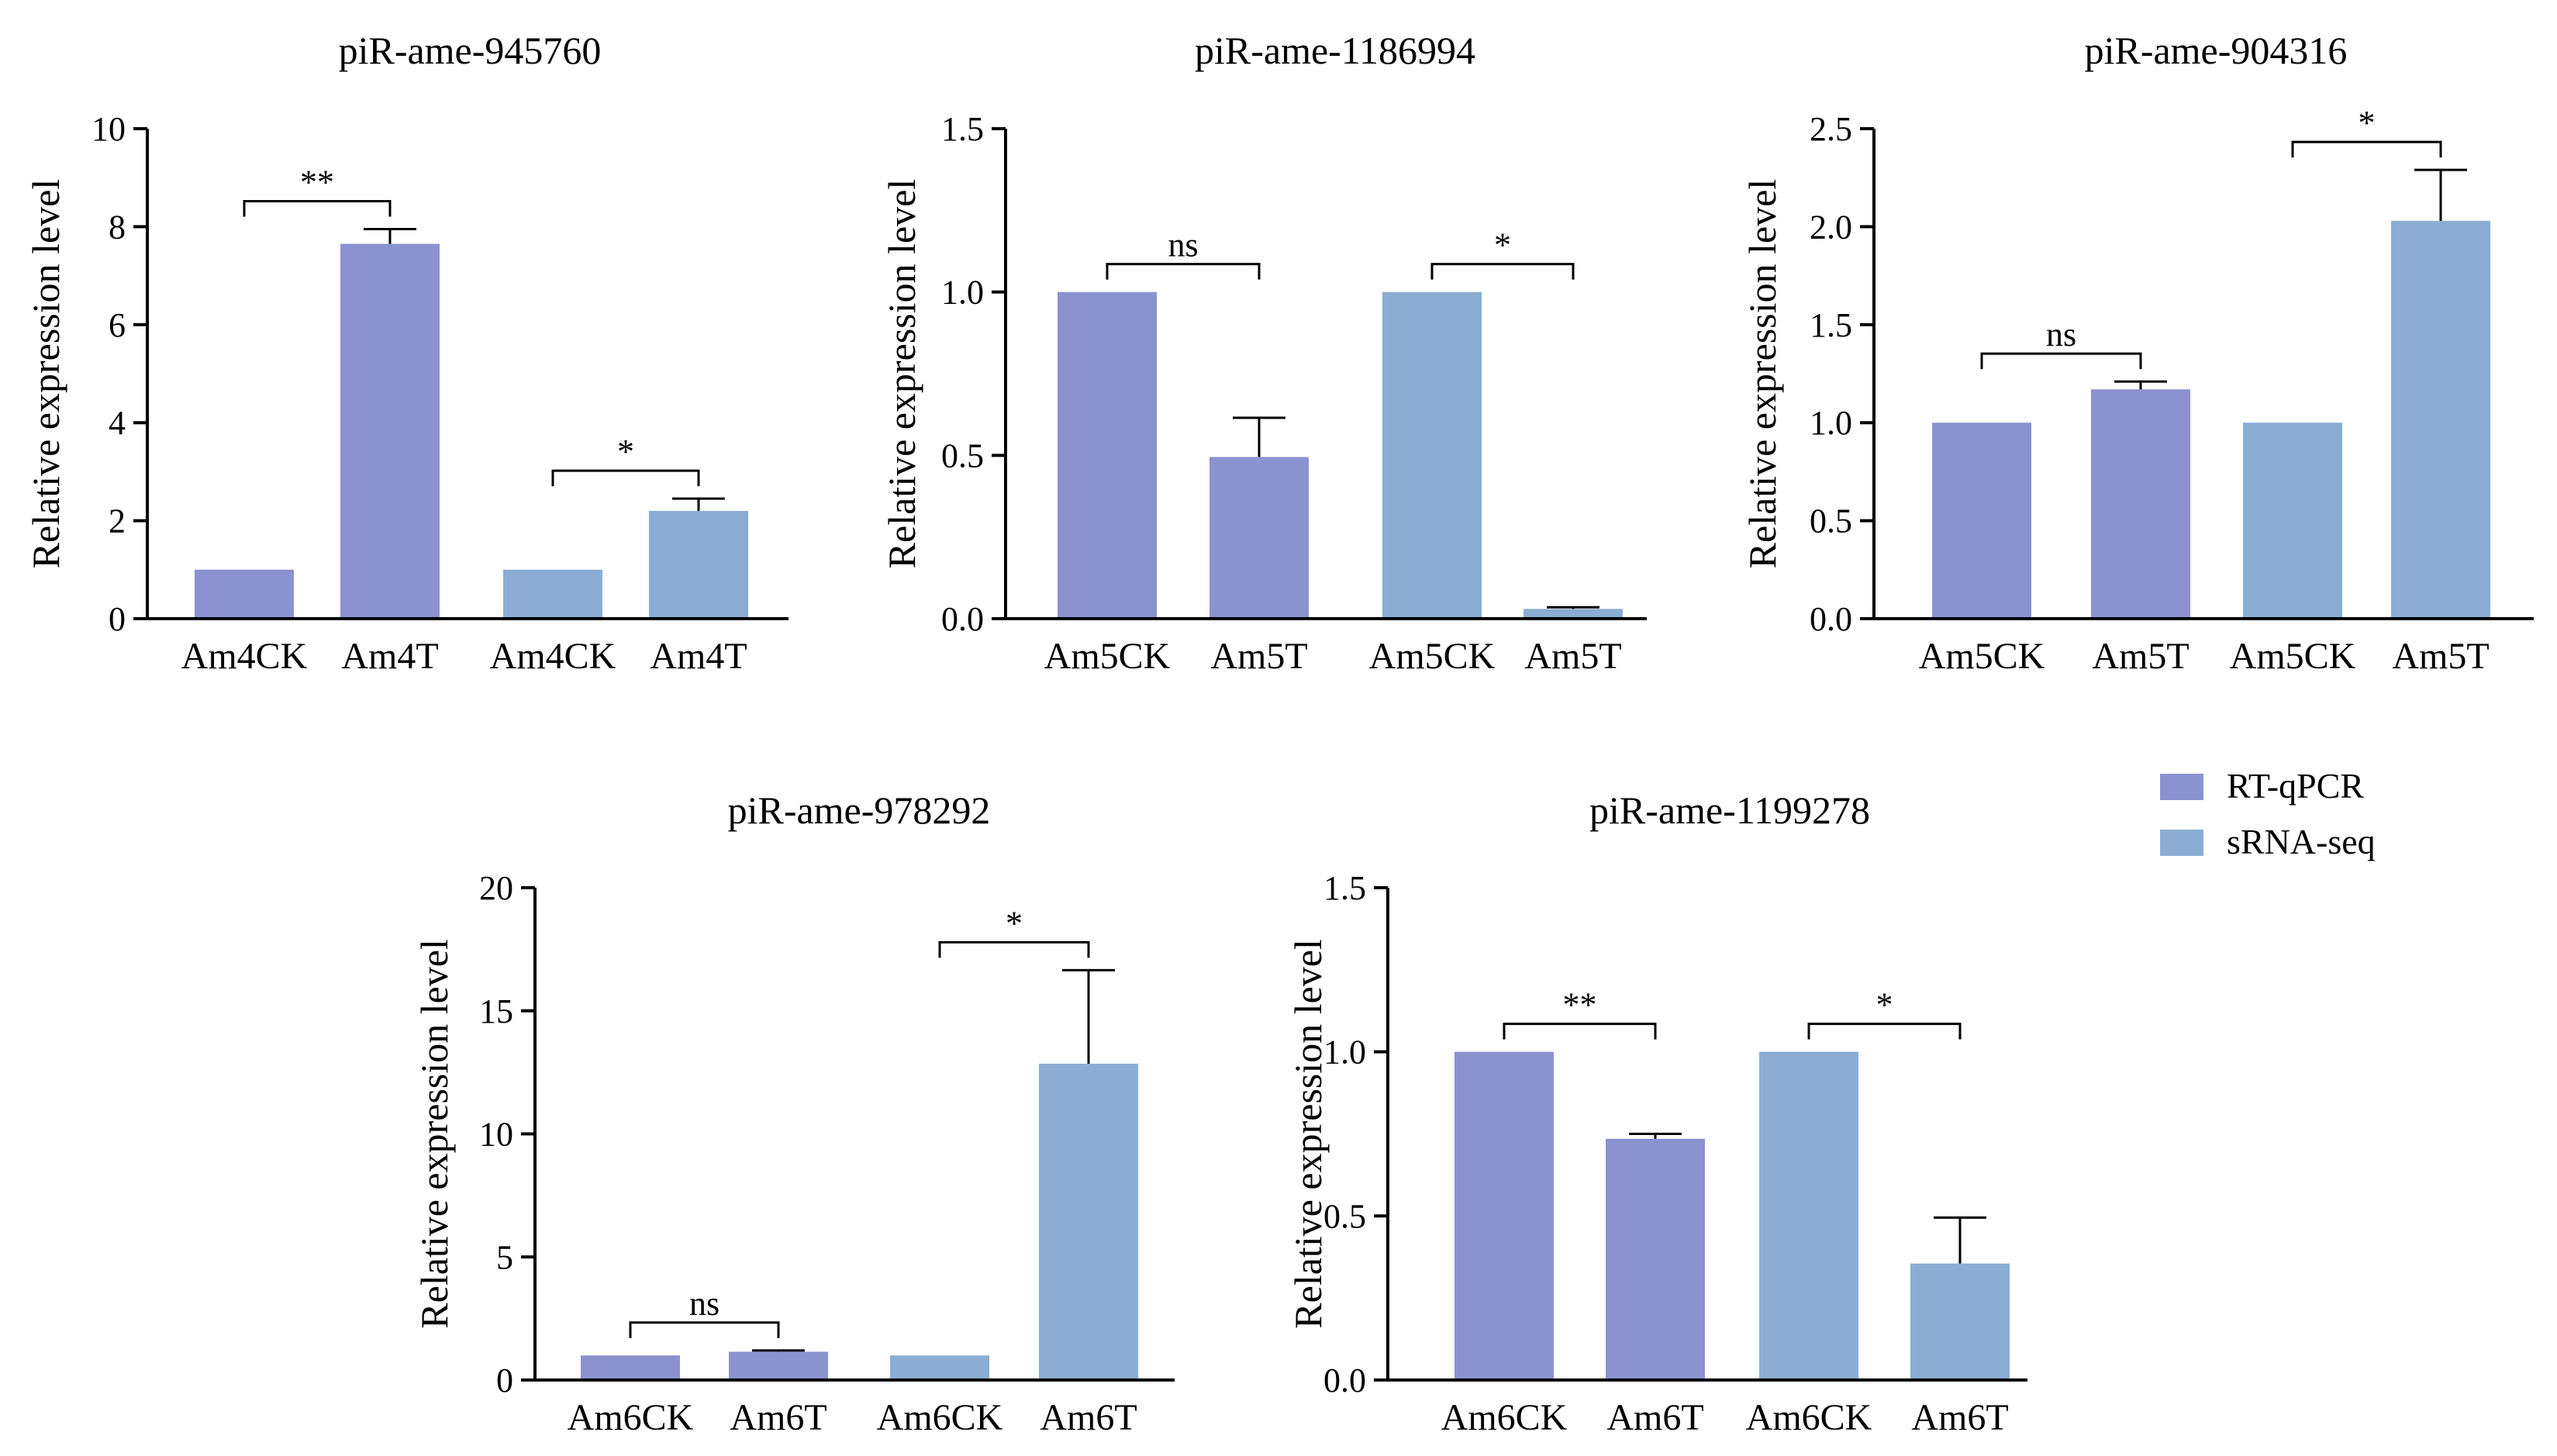 This screenshot has width=2557, height=1456. Describe the element at coordinates (496, 1011) in the screenshot. I see `y-tick-label: 15` at that location.